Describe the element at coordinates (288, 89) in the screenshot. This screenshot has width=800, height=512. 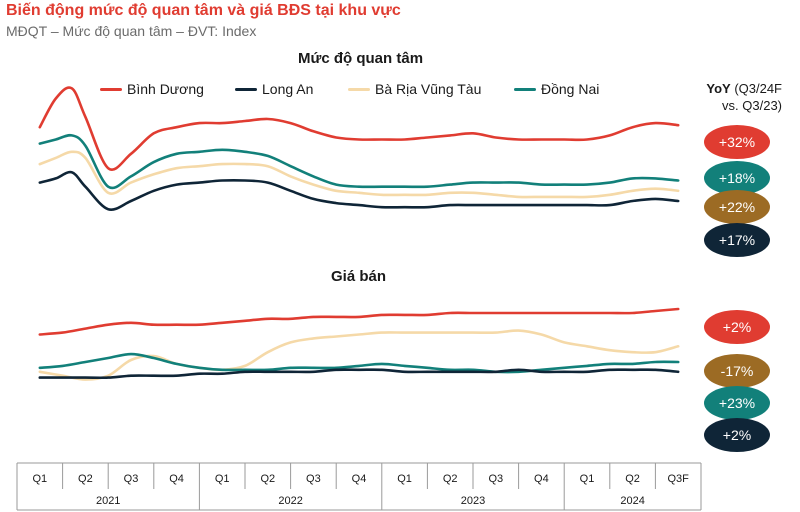
I see `legend-label: Long An` at that location.